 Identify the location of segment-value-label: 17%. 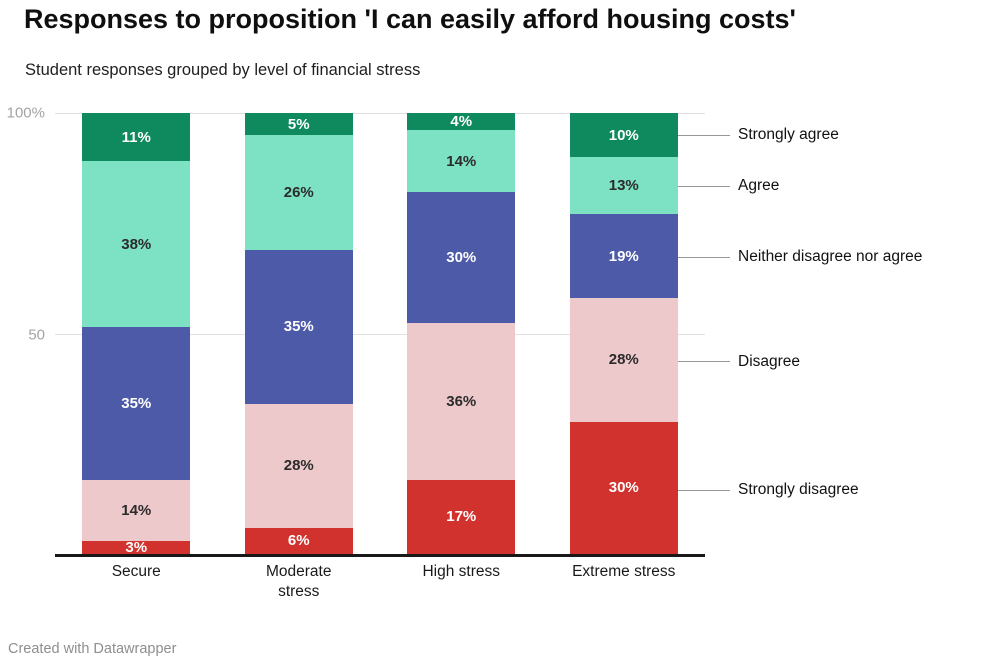
(461, 517).